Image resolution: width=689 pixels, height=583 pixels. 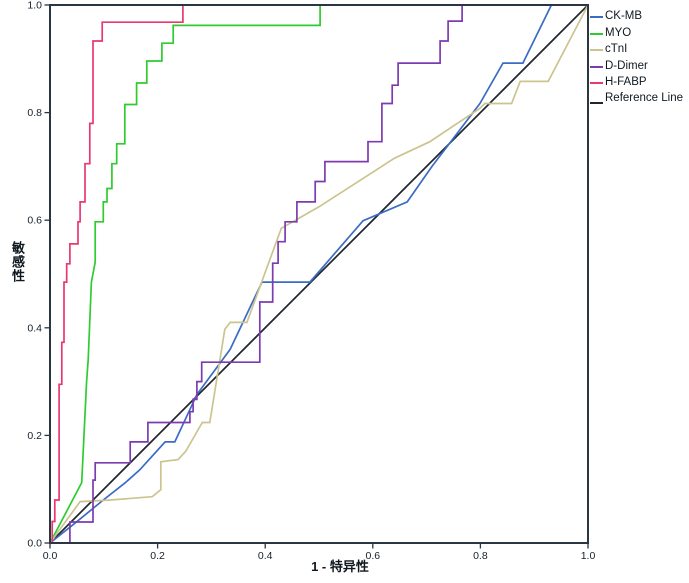 I want to click on legend-item-d-dimer: D-Dimer, so click(x=639, y=66).